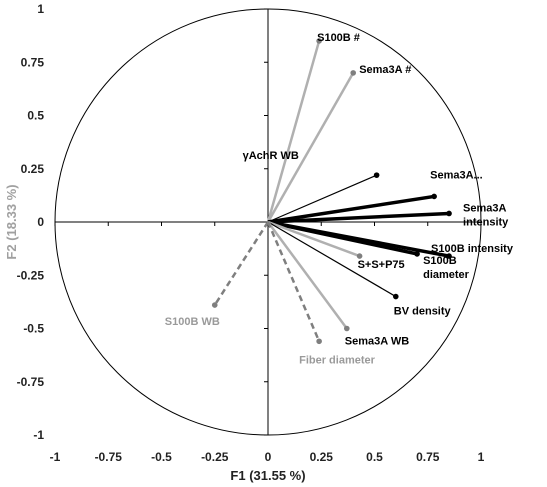  What do you see at coordinates (486, 215) in the screenshot?
I see `vector-label: Sema3A intensity` at bounding box center [486, 215].